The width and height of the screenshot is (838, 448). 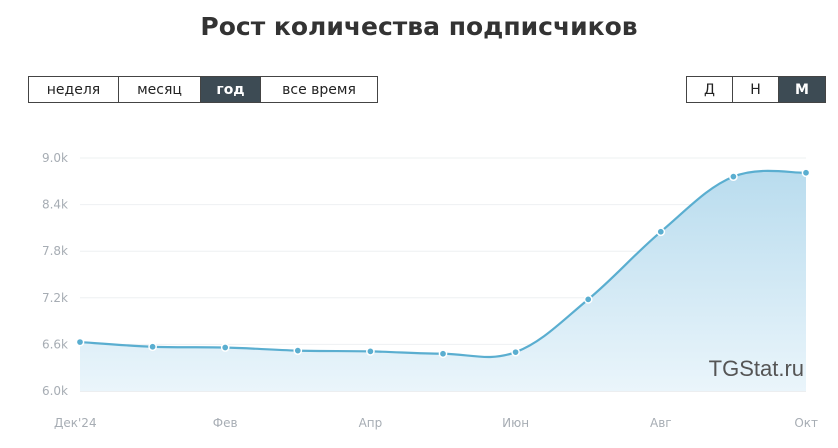 What do you see at coordinates (661, 423) in the screenshot?
I see `x-tick-label: Авг` at bounding box center [661, 423].